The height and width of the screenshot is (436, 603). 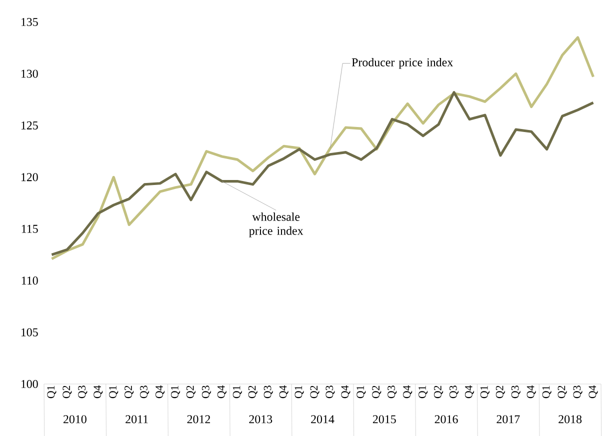 What do you see at coordinates (384, 419) in the screenshot?
I see `text: 2015` at bounding box center [384, 419].